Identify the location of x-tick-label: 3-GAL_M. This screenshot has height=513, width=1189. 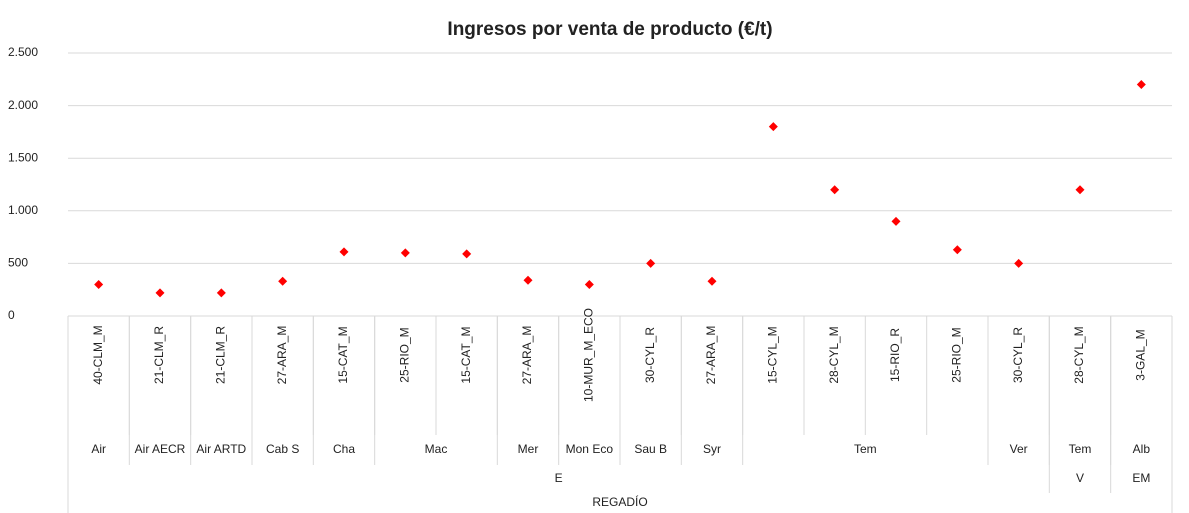
(1141, 354).